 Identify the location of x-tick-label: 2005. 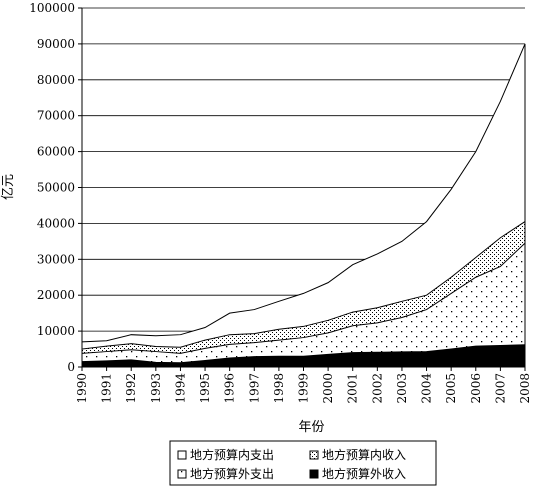
(451, 388).